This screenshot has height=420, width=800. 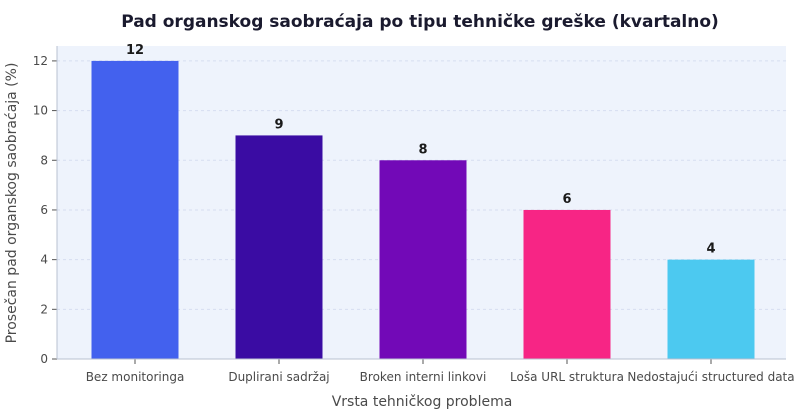 What do you see at coordinates (423, 377) in the screenshot?
I see `x-tick-label: Broken interni linkovi` at bounding box center [423, 377].